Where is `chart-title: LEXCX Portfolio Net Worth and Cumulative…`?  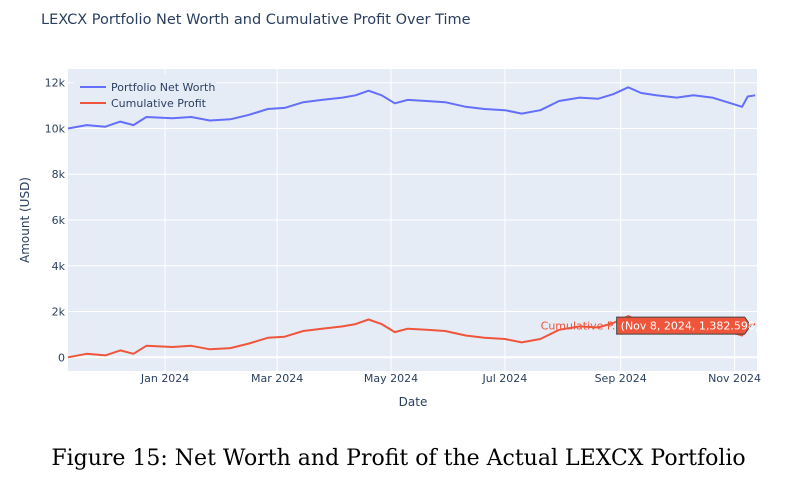
chart-title: LEXCX Portfolio Net Worth and Cumulative… is located at coordinates (256, 20).